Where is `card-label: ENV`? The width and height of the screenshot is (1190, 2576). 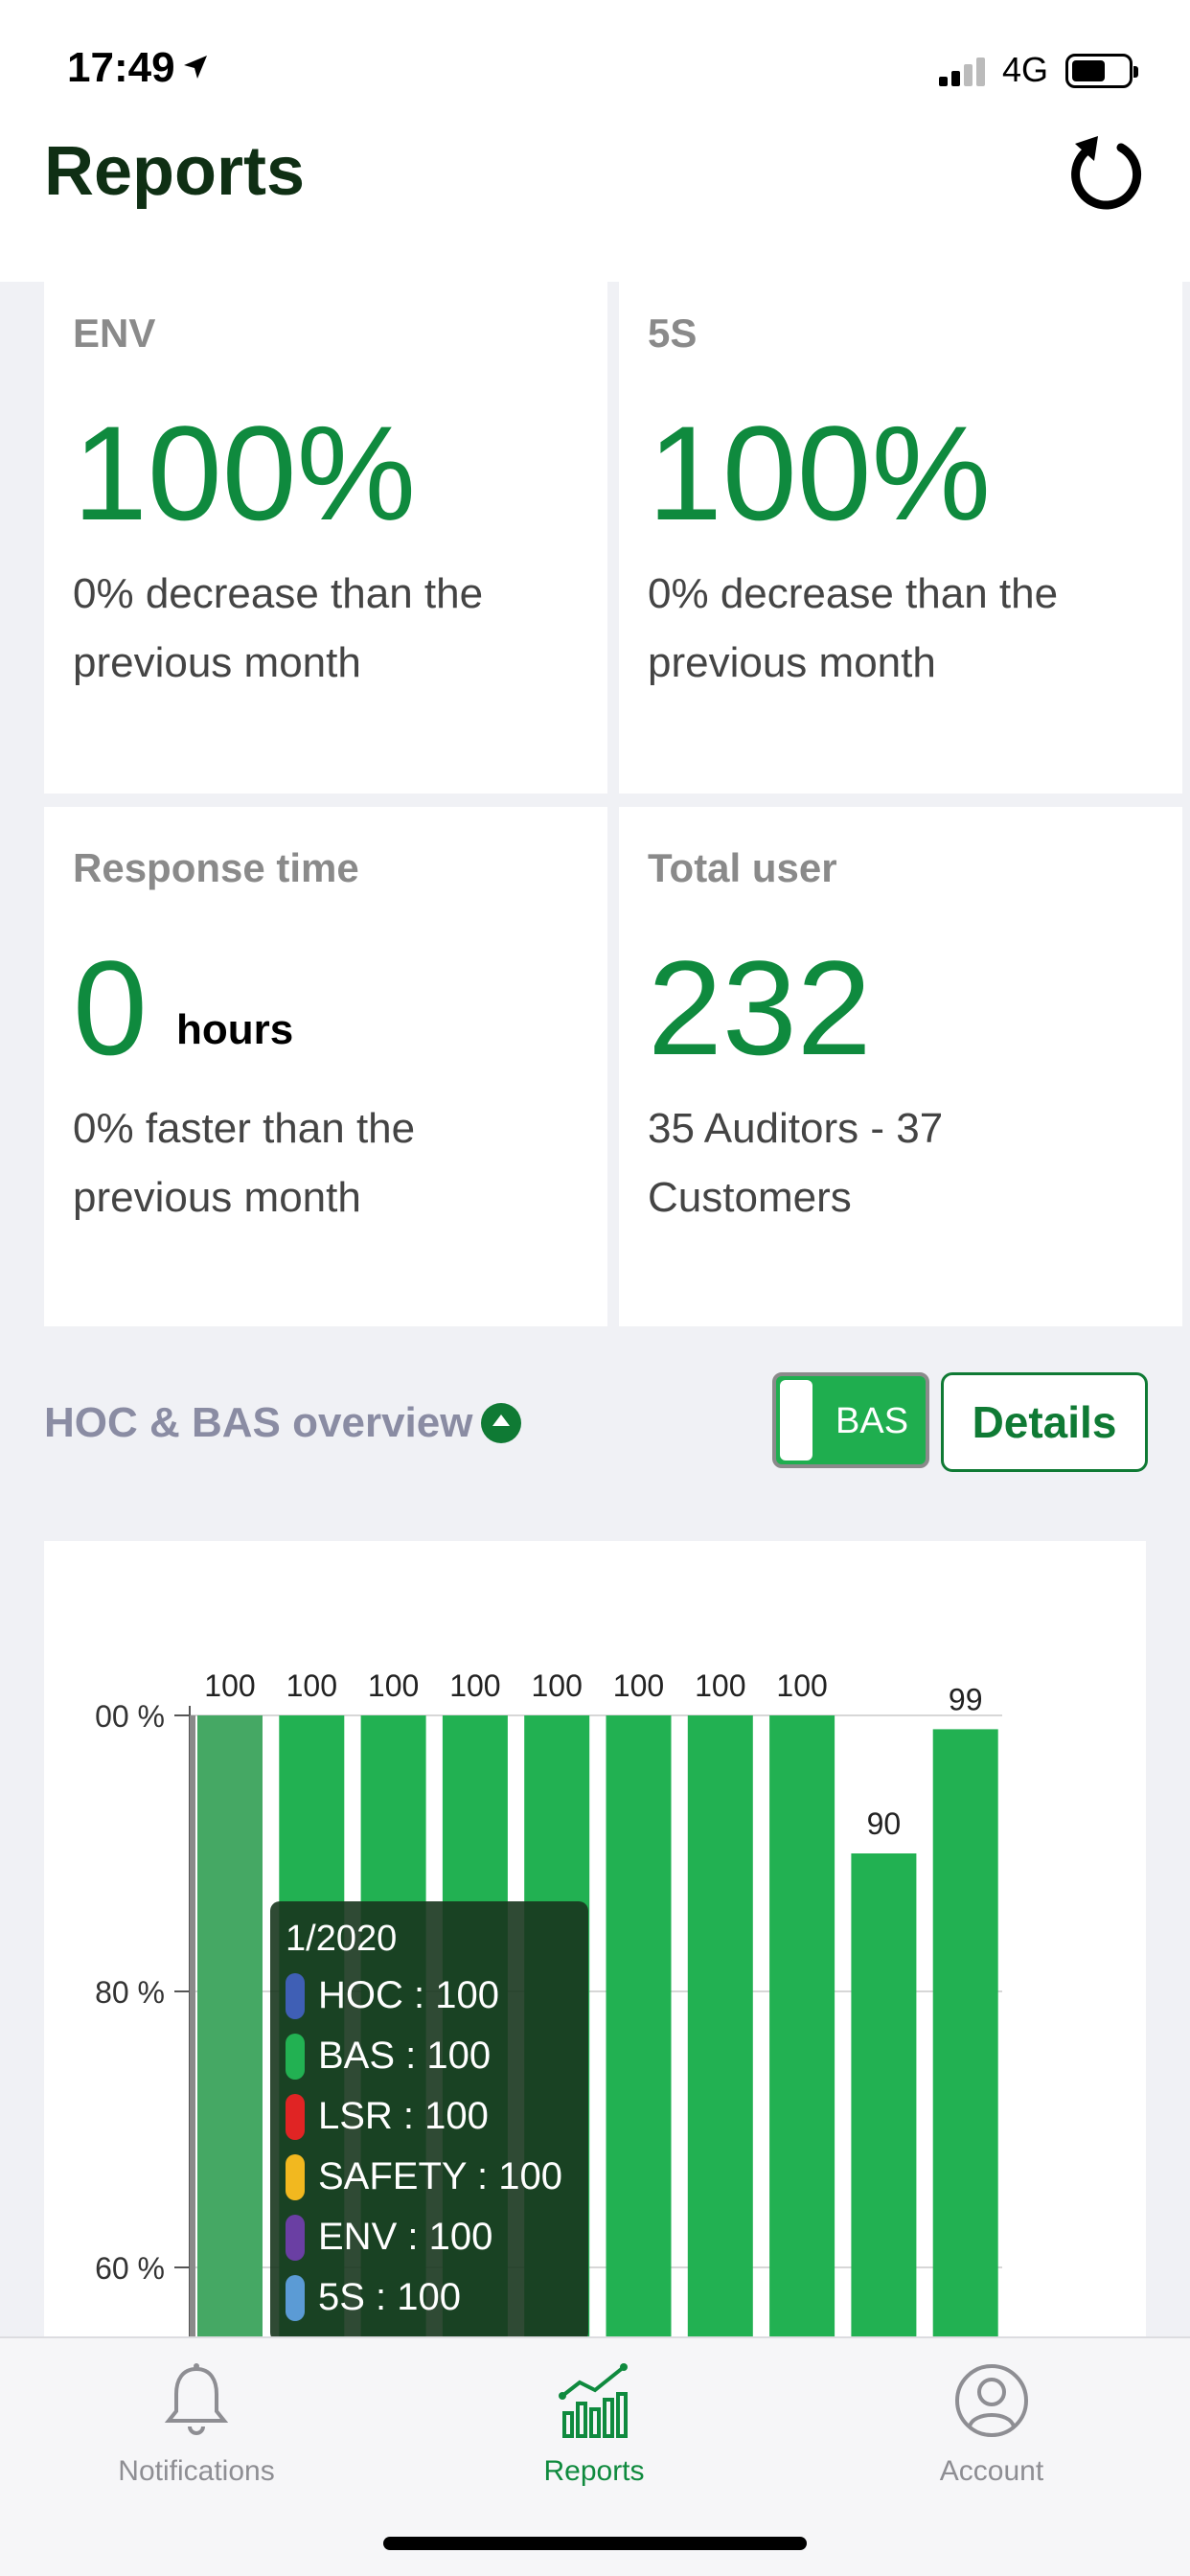 card-label: ENV is located at coordinates (115, 333).